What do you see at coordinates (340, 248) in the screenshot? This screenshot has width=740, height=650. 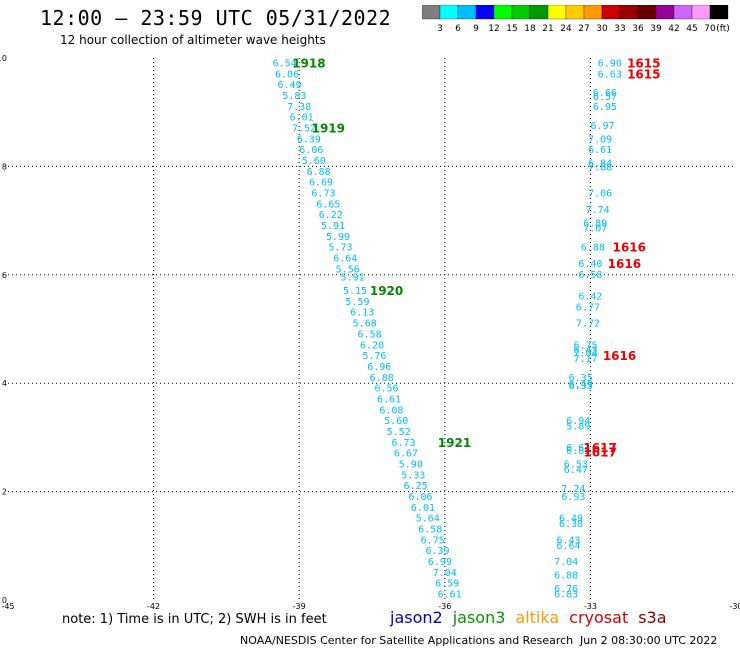 I see `wave-height-value: 5.73` at bounding box center [340, 248].